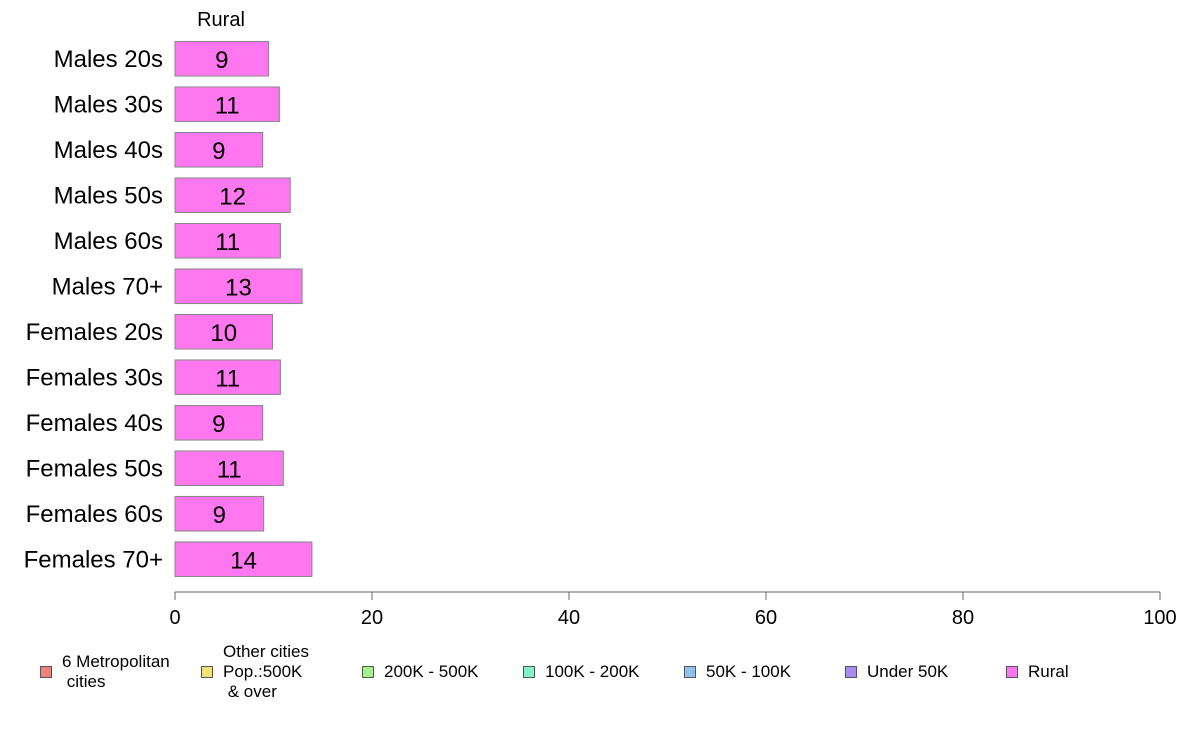 The height and width of the screenshot is (736, 1188). I want to click on x-tick-label: 20, so click(372, 618).